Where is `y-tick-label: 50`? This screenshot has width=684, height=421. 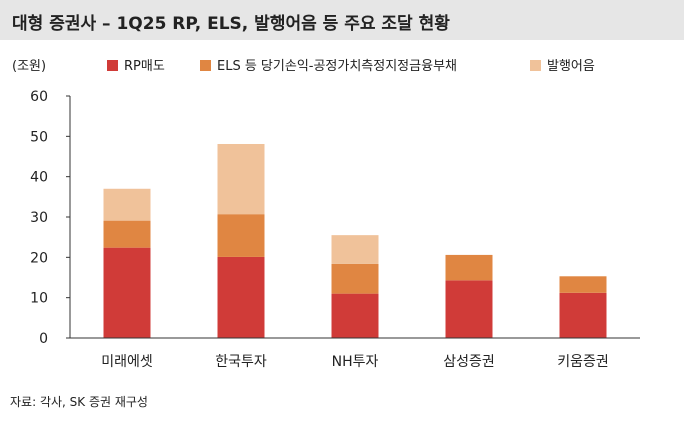
y-tick-label: 50 is located at coordinates (39, 137).